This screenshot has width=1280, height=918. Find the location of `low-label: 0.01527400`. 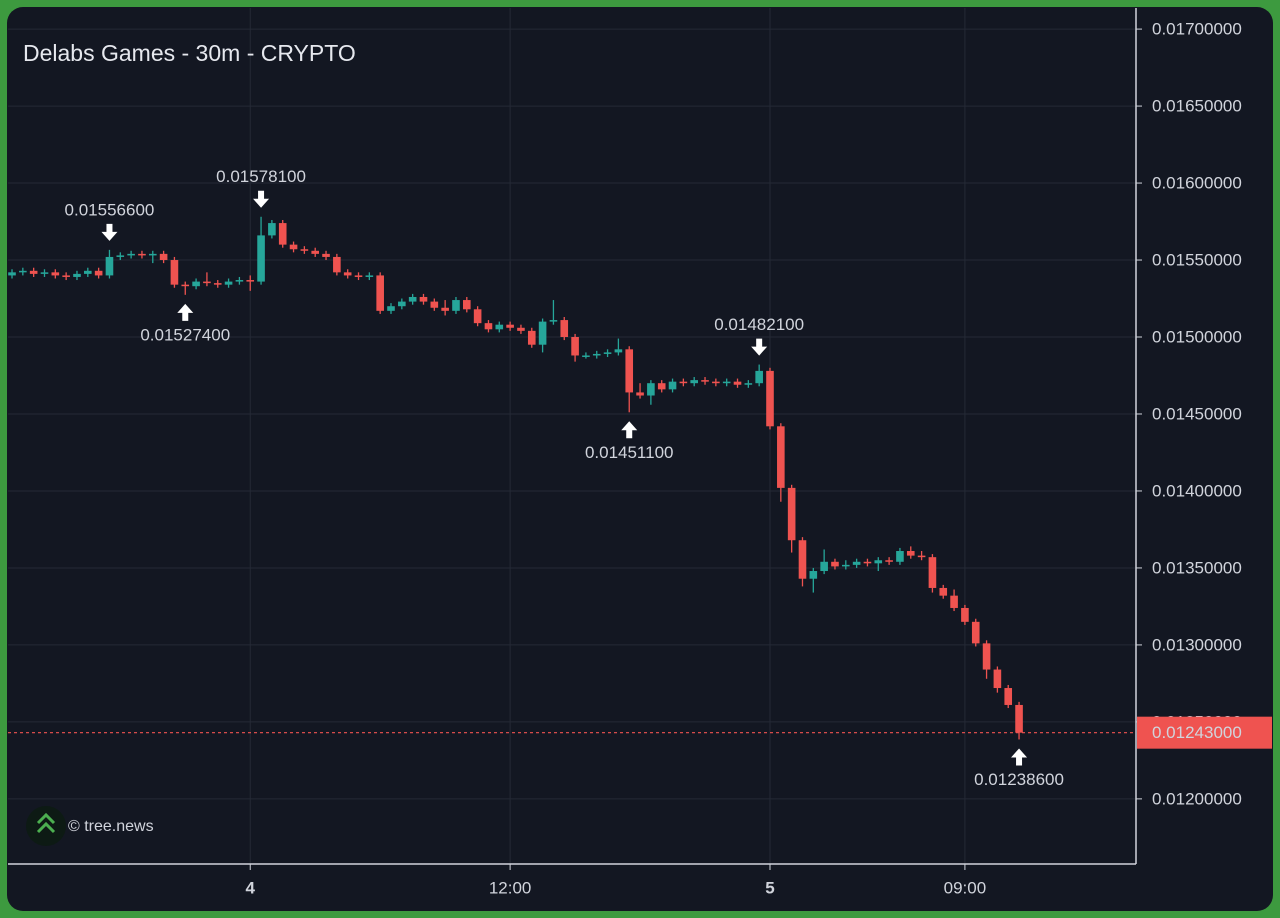

low-label: 0.01527400 is located at coordinates (185, 334).